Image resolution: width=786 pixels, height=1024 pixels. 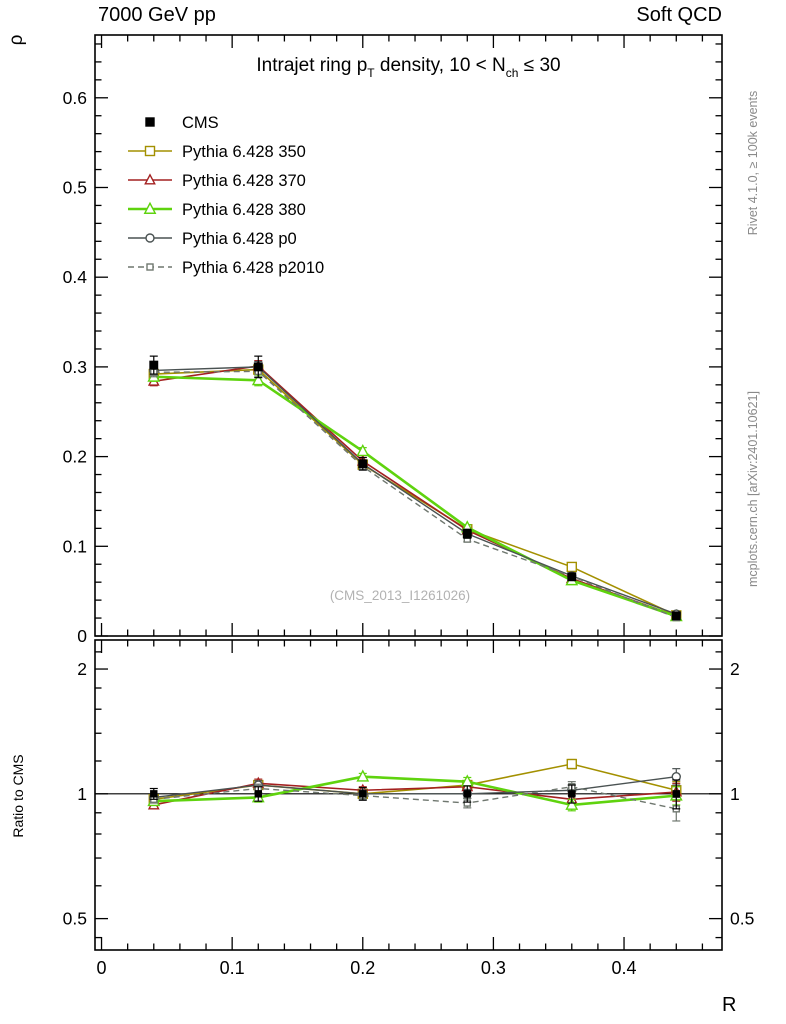 I want to click on y-tick-label-main: 0.6, so click(x=75, y=98).